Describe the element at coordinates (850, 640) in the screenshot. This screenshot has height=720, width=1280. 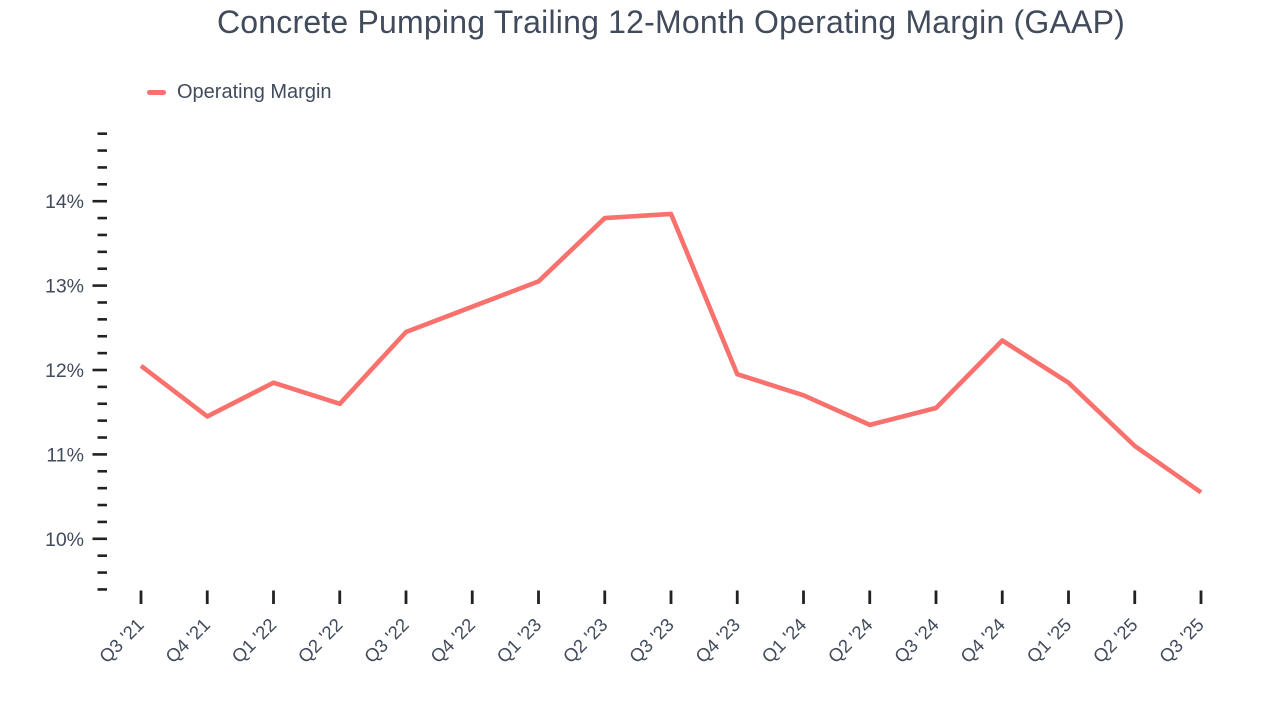
I see `x-tick-label: Q2 '24` at that location.